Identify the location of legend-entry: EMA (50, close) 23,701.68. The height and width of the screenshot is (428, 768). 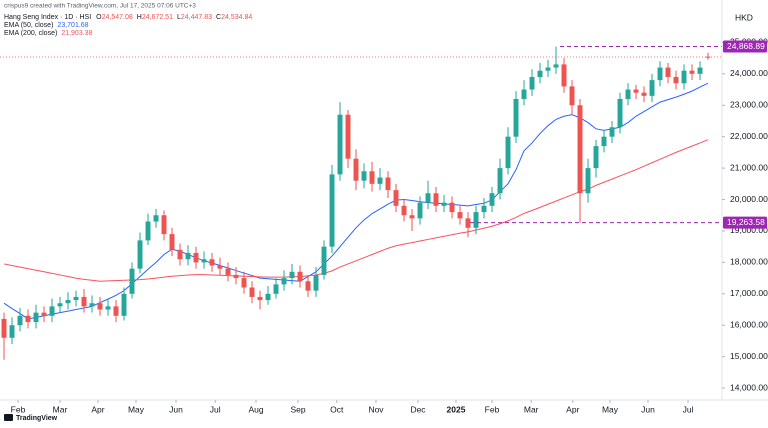
(46, 25).